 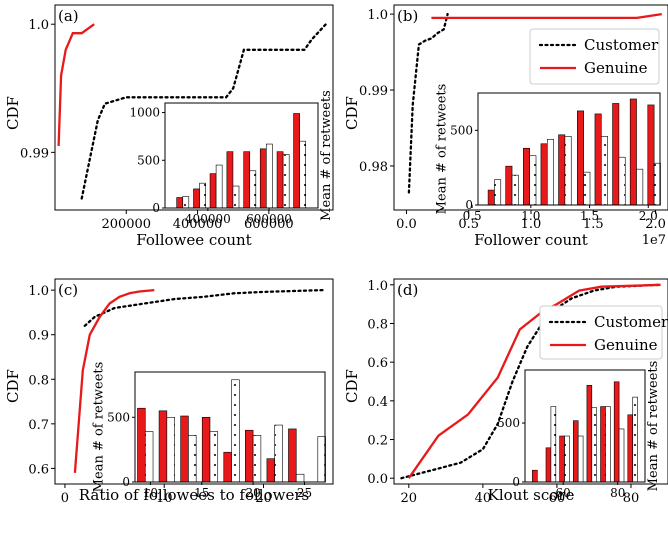 What do you see at coordinates (648, 216) in the screenshot?
I see `inset-x-tick-label: 2.0` at bounding box center [648, 216].